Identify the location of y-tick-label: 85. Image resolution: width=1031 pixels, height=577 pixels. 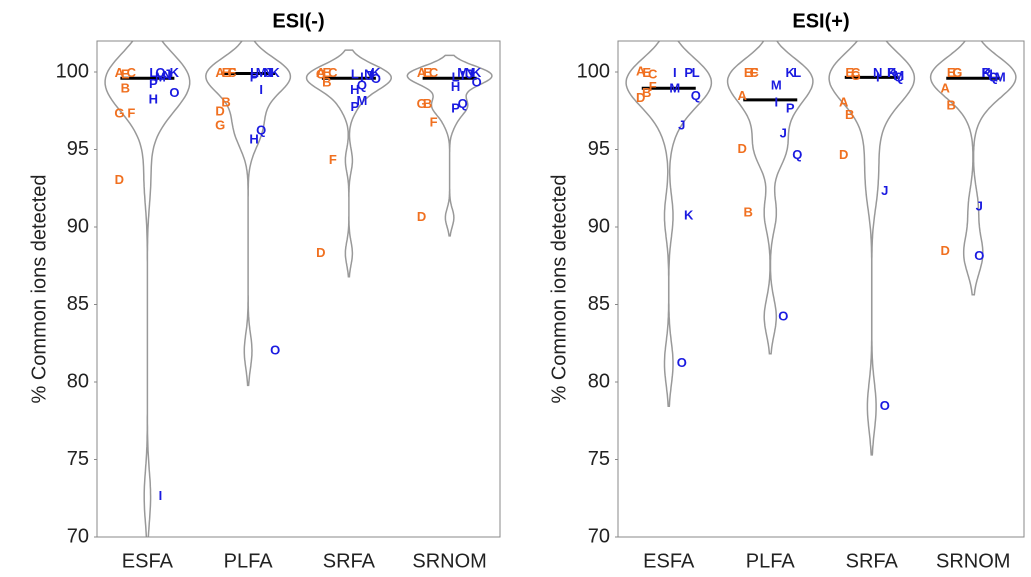
(78, 304).